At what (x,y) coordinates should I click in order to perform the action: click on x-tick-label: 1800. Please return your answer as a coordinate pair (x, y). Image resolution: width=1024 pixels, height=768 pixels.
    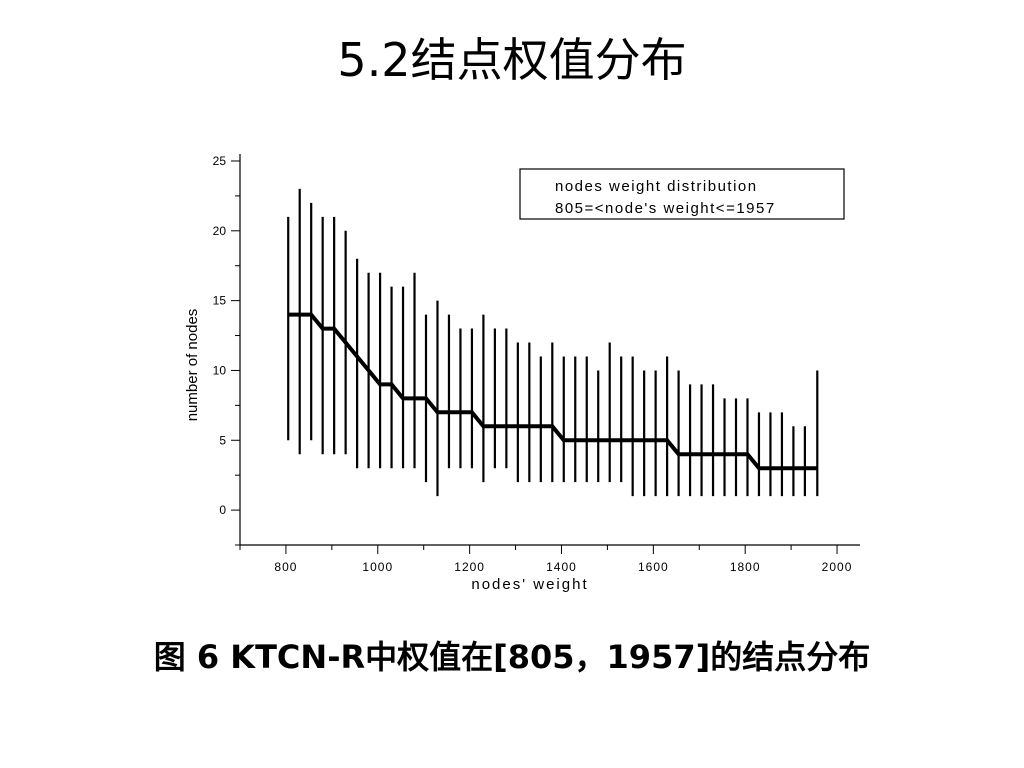
    Looking at the image, I should click on (745, 567).